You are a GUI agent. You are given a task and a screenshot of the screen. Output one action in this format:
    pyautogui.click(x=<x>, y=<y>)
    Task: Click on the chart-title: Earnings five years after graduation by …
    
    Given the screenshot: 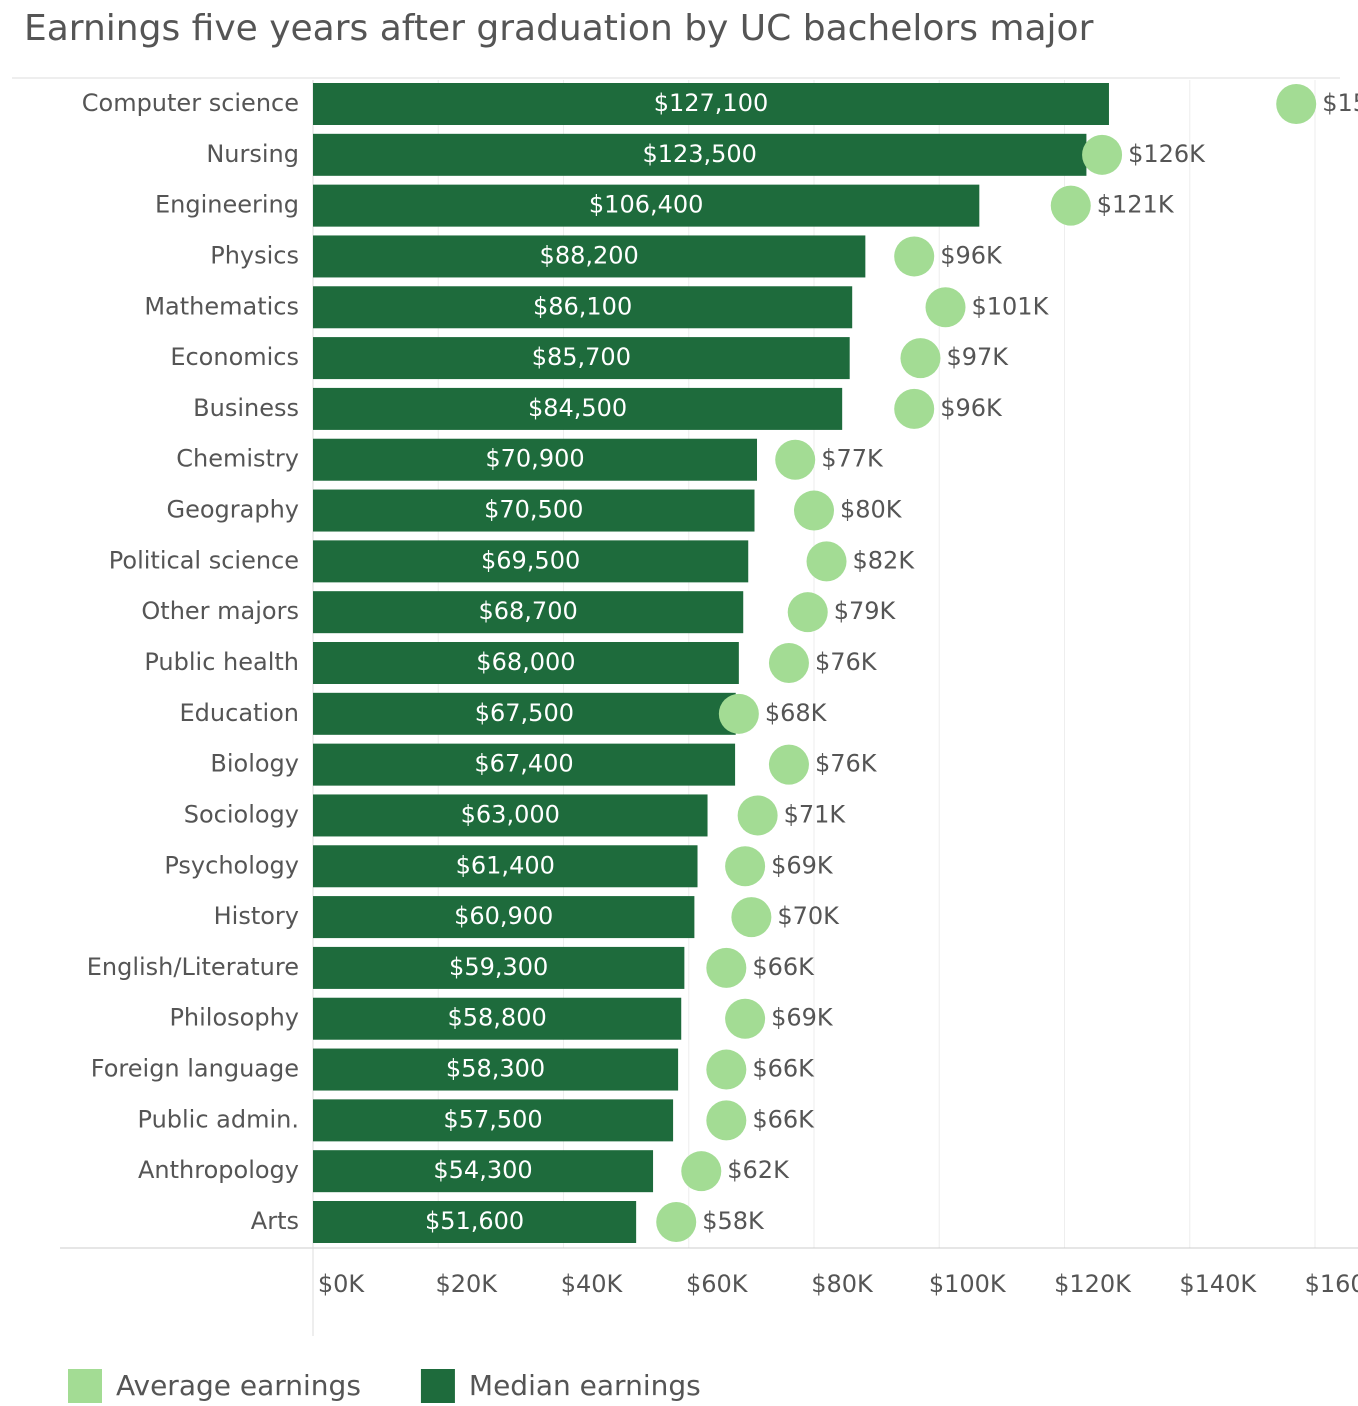 What is the action you would take?
    pyautogui.click(x=559, y=28)
    